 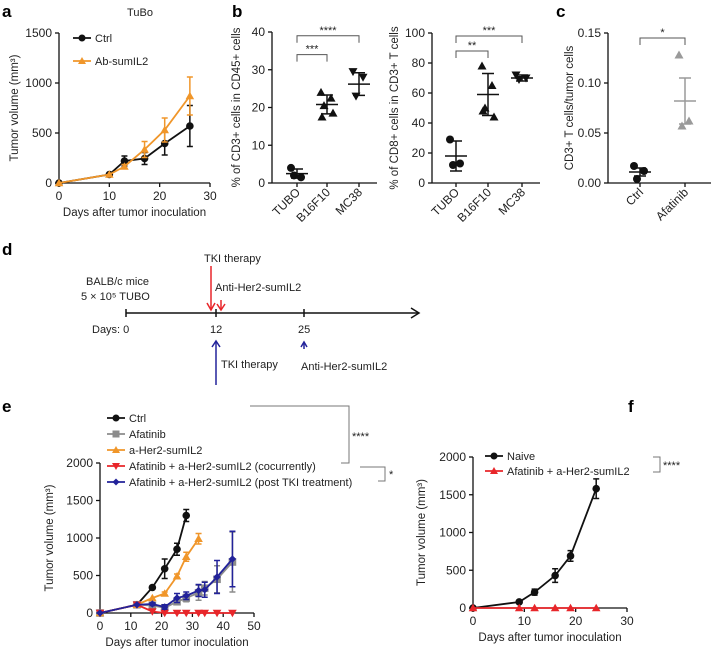 I want to click on timeline-top-tki-label: TKI therapy, so click(x=232, y=259).